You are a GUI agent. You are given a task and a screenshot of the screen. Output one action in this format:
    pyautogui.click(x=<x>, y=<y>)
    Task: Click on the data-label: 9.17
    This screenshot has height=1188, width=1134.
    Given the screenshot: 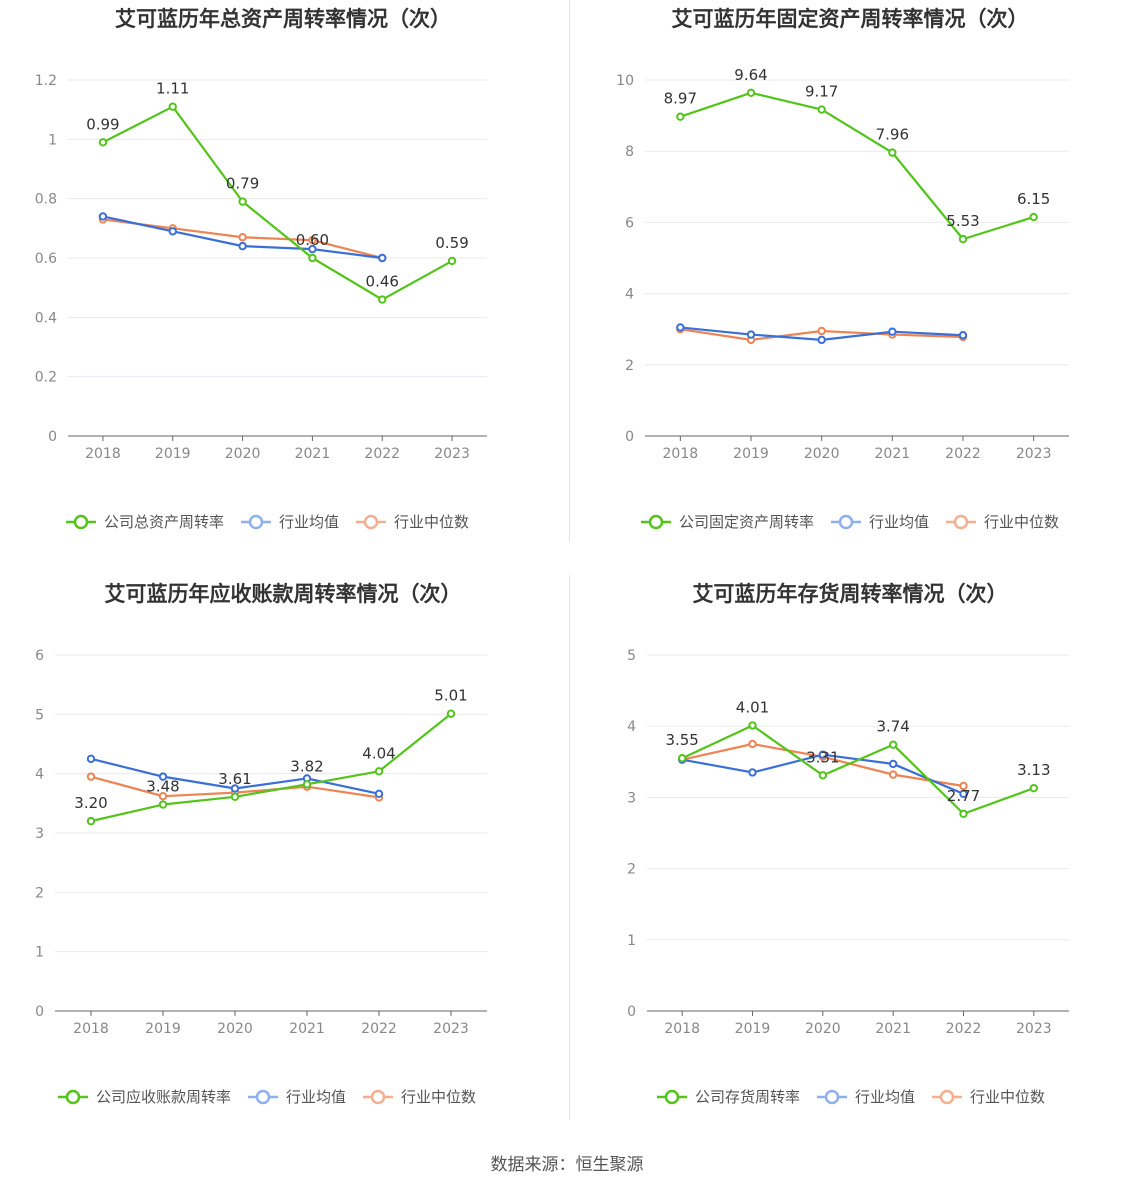 What is the action you would take?
    pyautogui.click(x=821, y=92)
    